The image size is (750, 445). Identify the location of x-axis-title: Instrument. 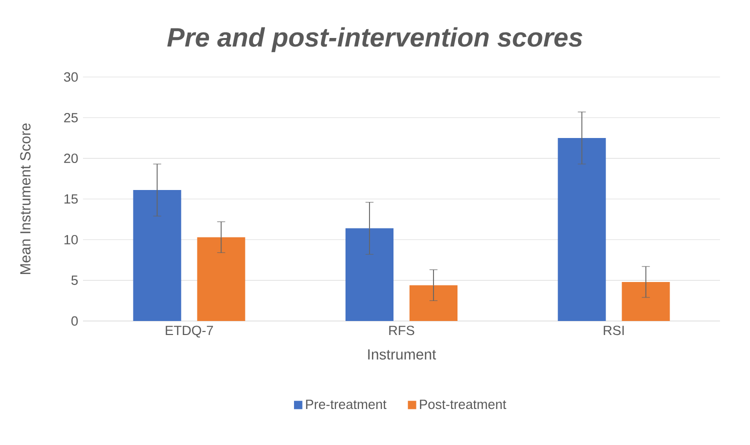
(402, 354).